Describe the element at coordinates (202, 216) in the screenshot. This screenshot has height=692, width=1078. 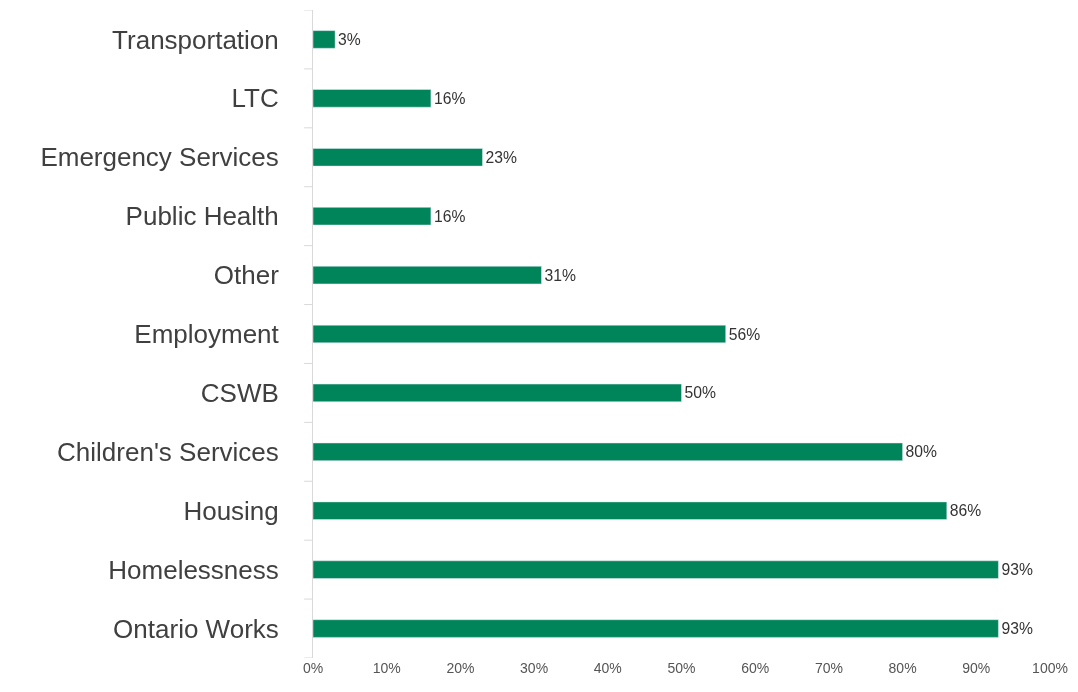
I see `y-tick-label: Public Health` at that location.